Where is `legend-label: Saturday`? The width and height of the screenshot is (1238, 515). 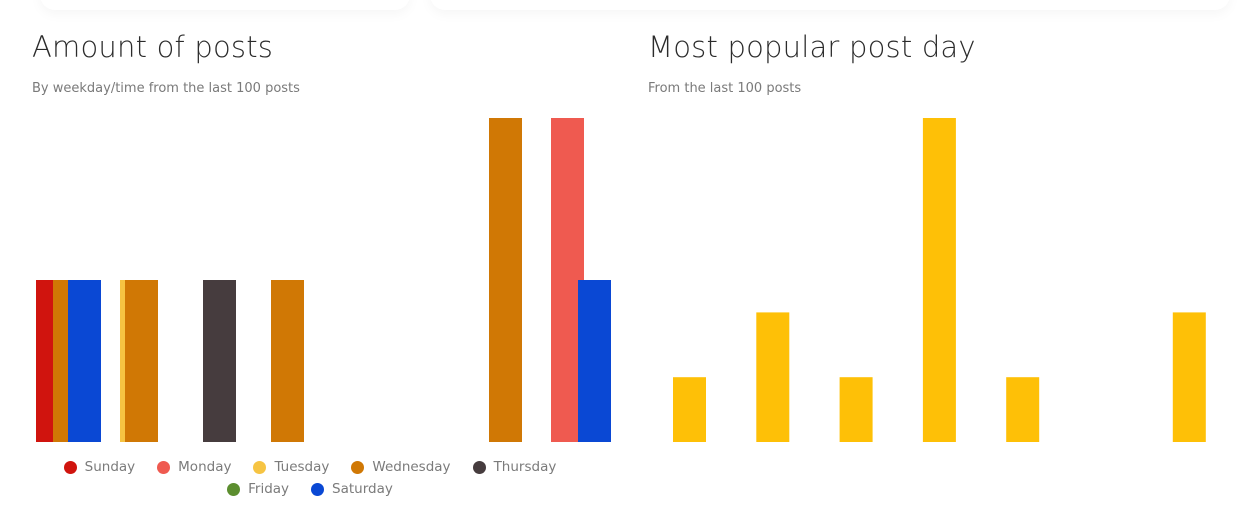 legend-label: Saturday is located at coordinates (362, 489).